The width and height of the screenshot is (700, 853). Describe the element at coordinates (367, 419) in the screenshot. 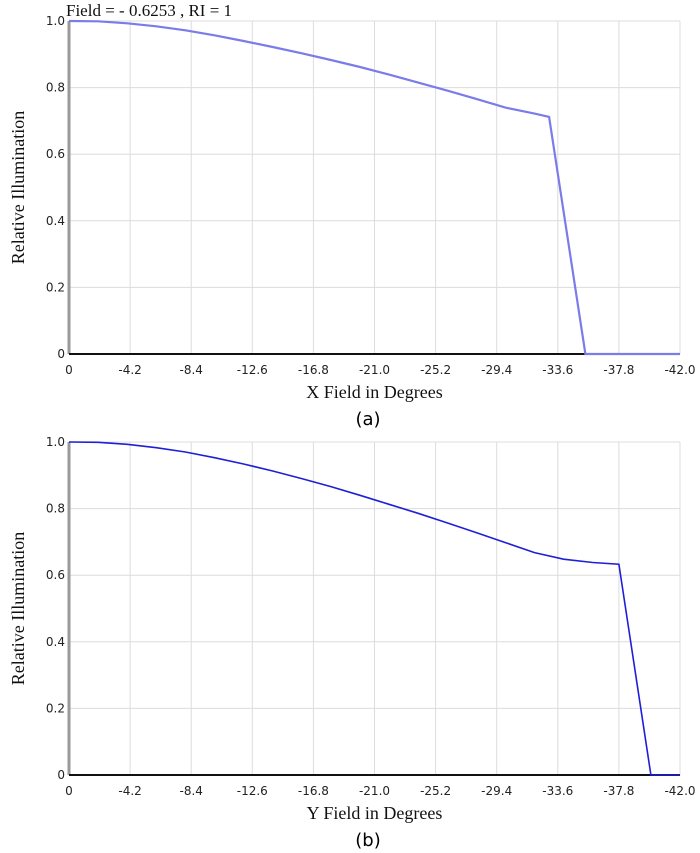

I see `panel-label: (a)` at that location.